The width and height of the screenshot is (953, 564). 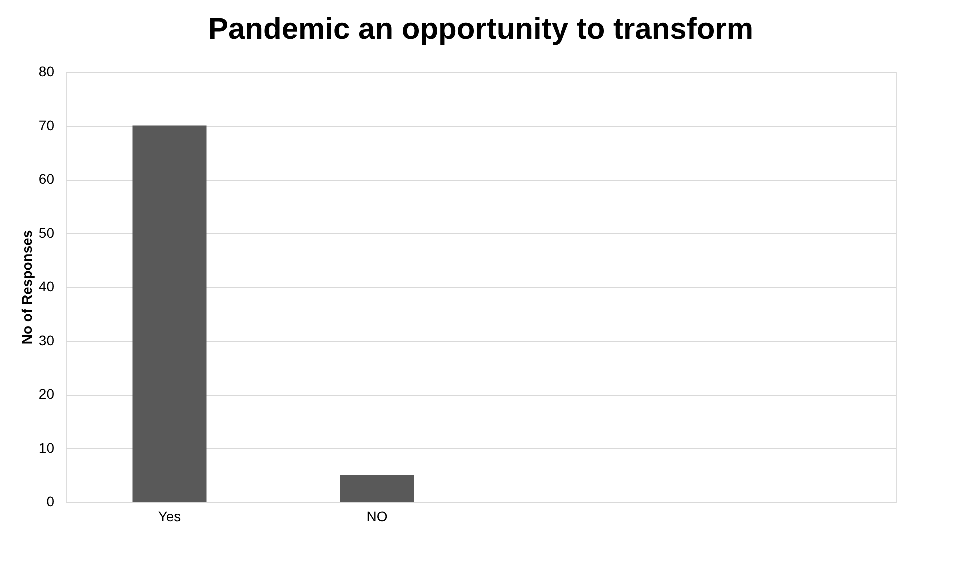 I want to click on y-tick-label: 40, so click(x=46, y=286).